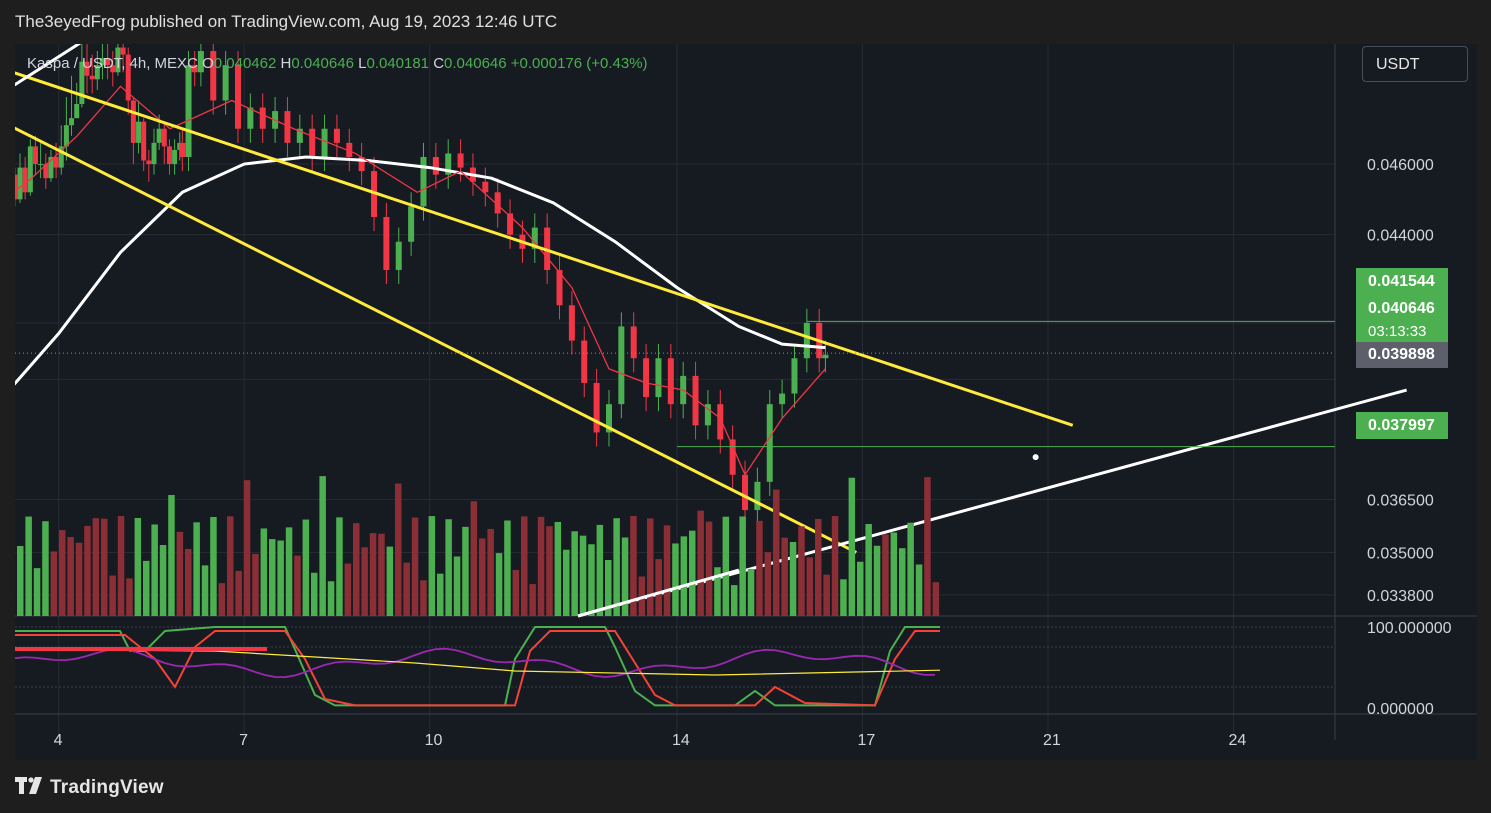 This screenshot has height=813, width=1491. Describe the element at coordinates (48, 65) in the screenshot. I see `trendline-white-top` at that location.